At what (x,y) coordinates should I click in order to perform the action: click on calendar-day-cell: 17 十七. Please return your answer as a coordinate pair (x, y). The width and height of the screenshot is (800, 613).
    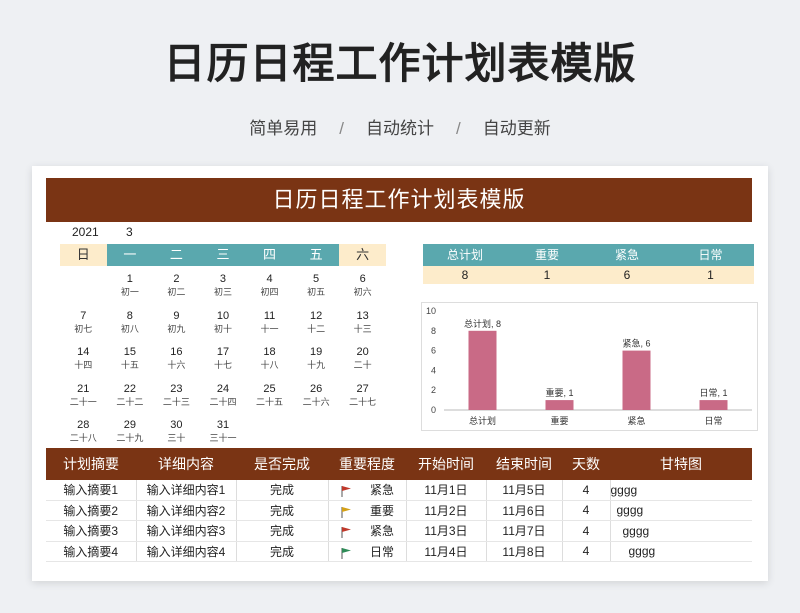
    Looking at the image, I should click on (223, 361).